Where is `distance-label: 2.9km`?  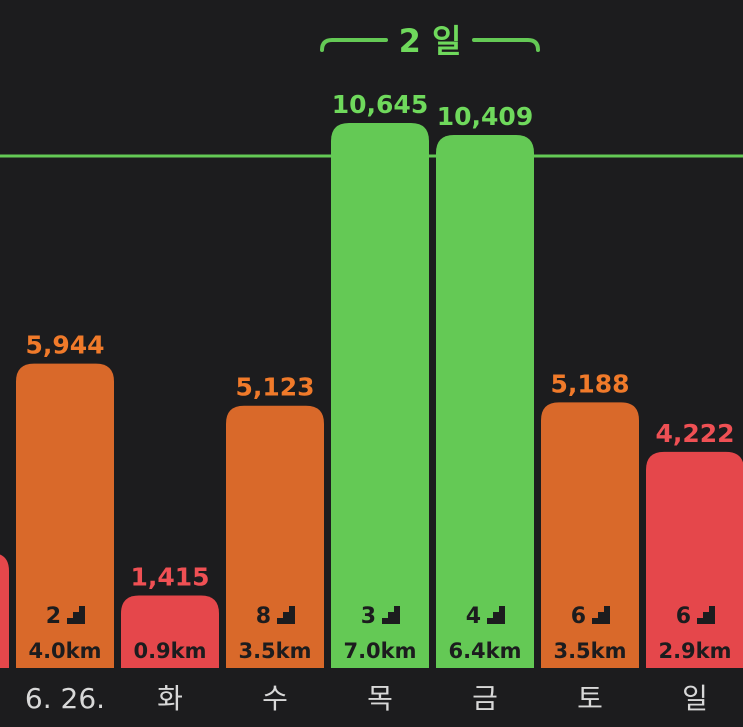 distance-label: 2.9km is located at coordinates (694, 651).